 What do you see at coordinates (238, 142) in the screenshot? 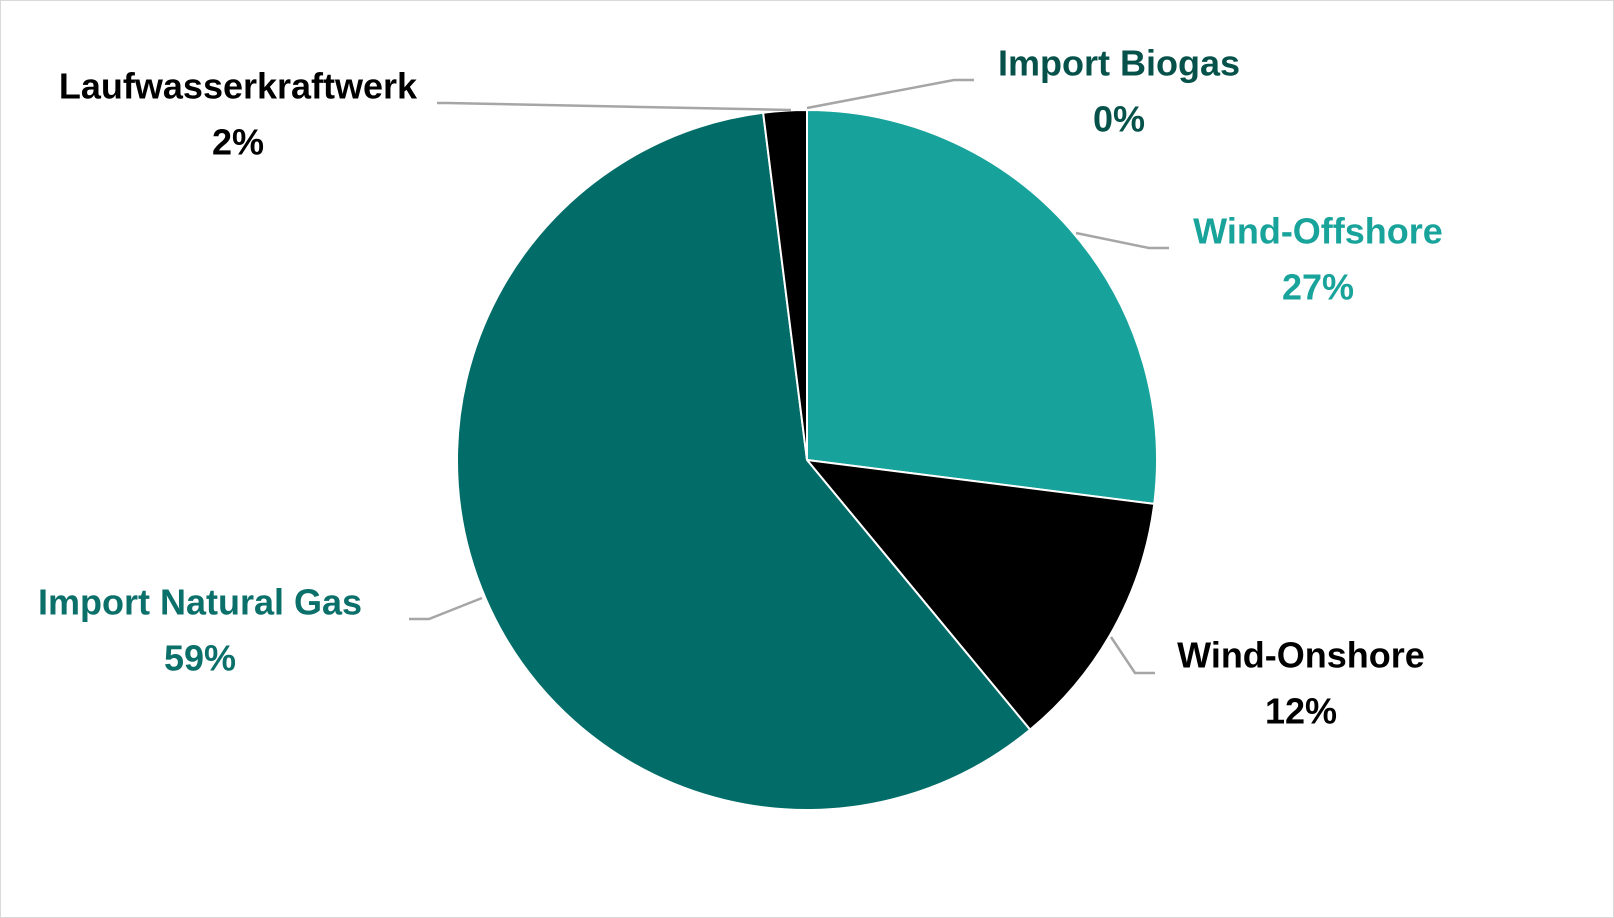
I see `data-label-value-laufwasserkraftwerk: 2%` at bounding box center [238, 142].